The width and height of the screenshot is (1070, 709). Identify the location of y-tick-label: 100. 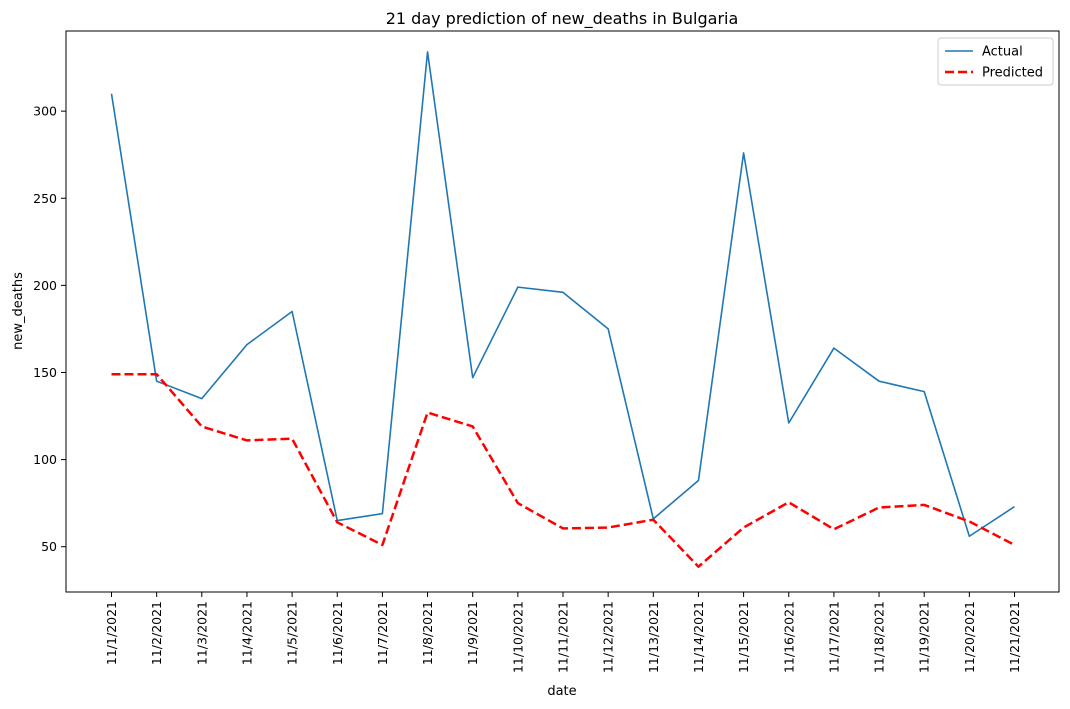
(45, 459).